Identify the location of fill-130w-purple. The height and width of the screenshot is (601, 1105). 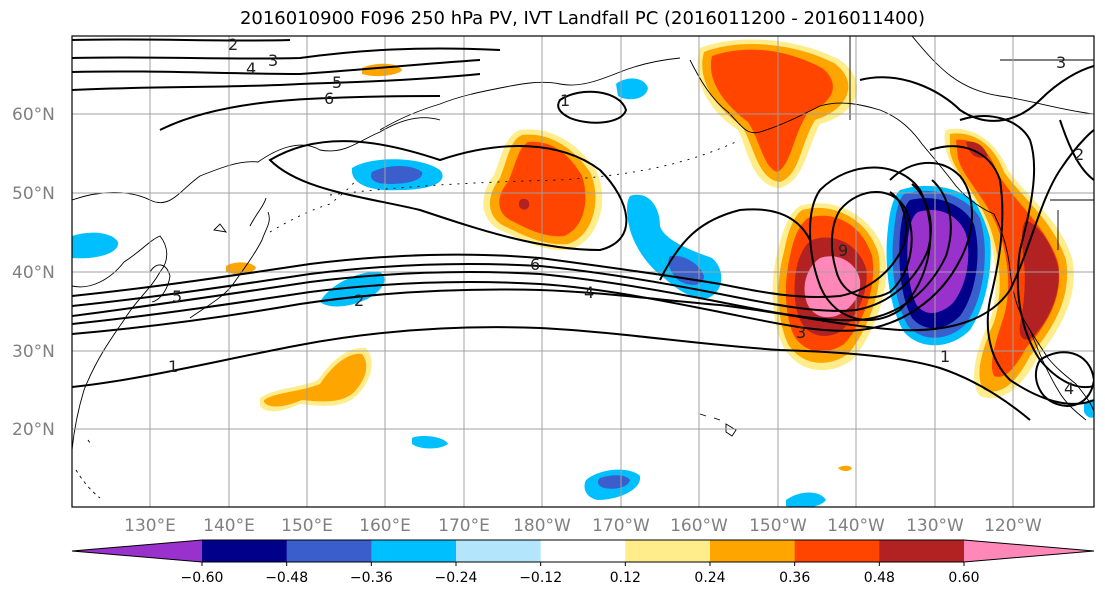
(938, 261).